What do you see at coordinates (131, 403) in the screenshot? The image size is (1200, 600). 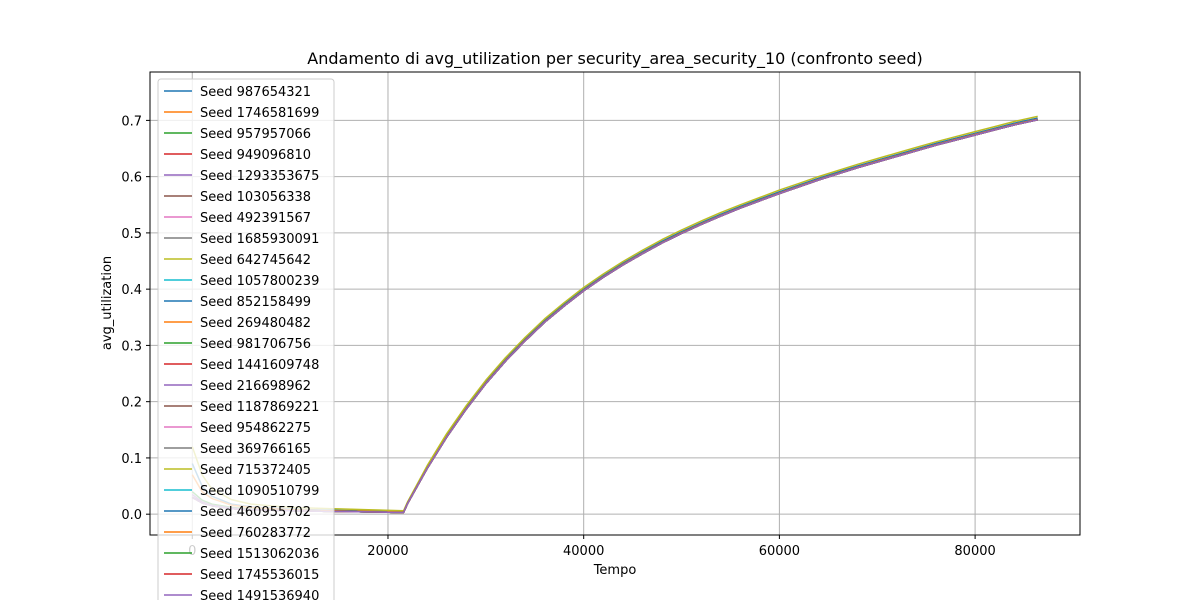 I see `y-tick-label: 0.2` at bounding box center [131, 403].